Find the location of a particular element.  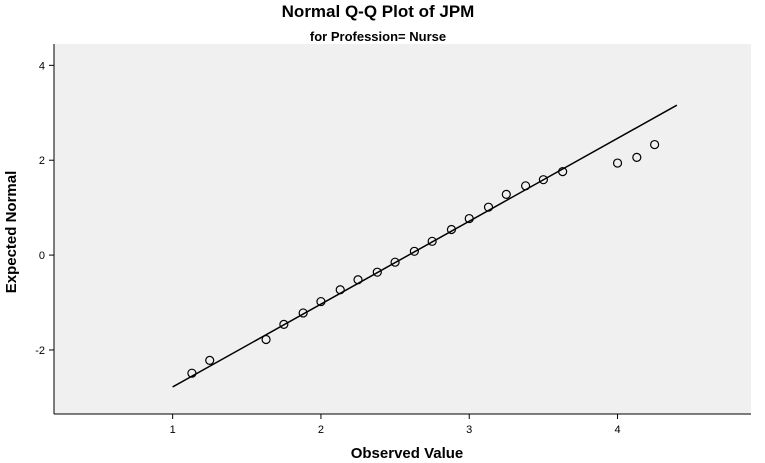

x-tick-label: 4 is located at coordinates (617, 430).